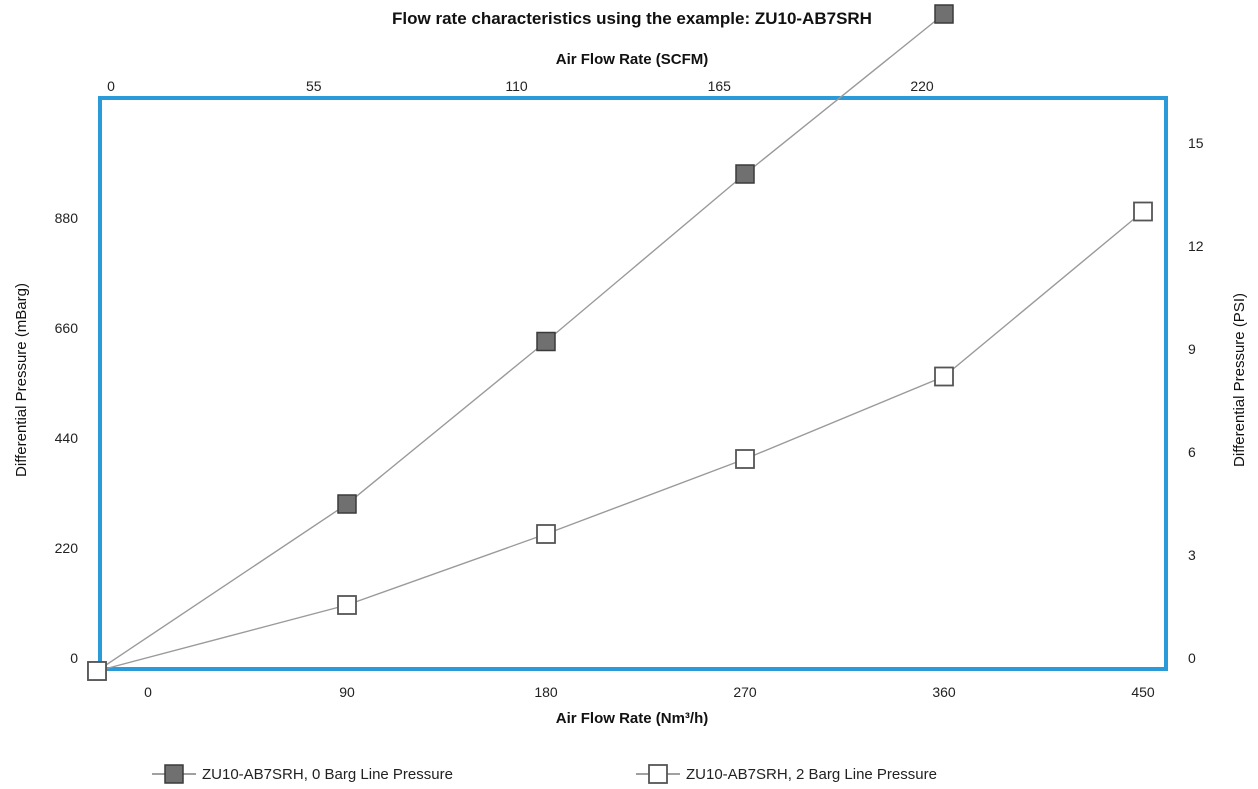 This screenshot has height=789, width=1258. What do you see at coordinates (327, 774) in the screenshot?
I see `legend-label-1: ZU10-AB7SRH, 0 Barg Line Pressure` at bounding box center [327, 774].